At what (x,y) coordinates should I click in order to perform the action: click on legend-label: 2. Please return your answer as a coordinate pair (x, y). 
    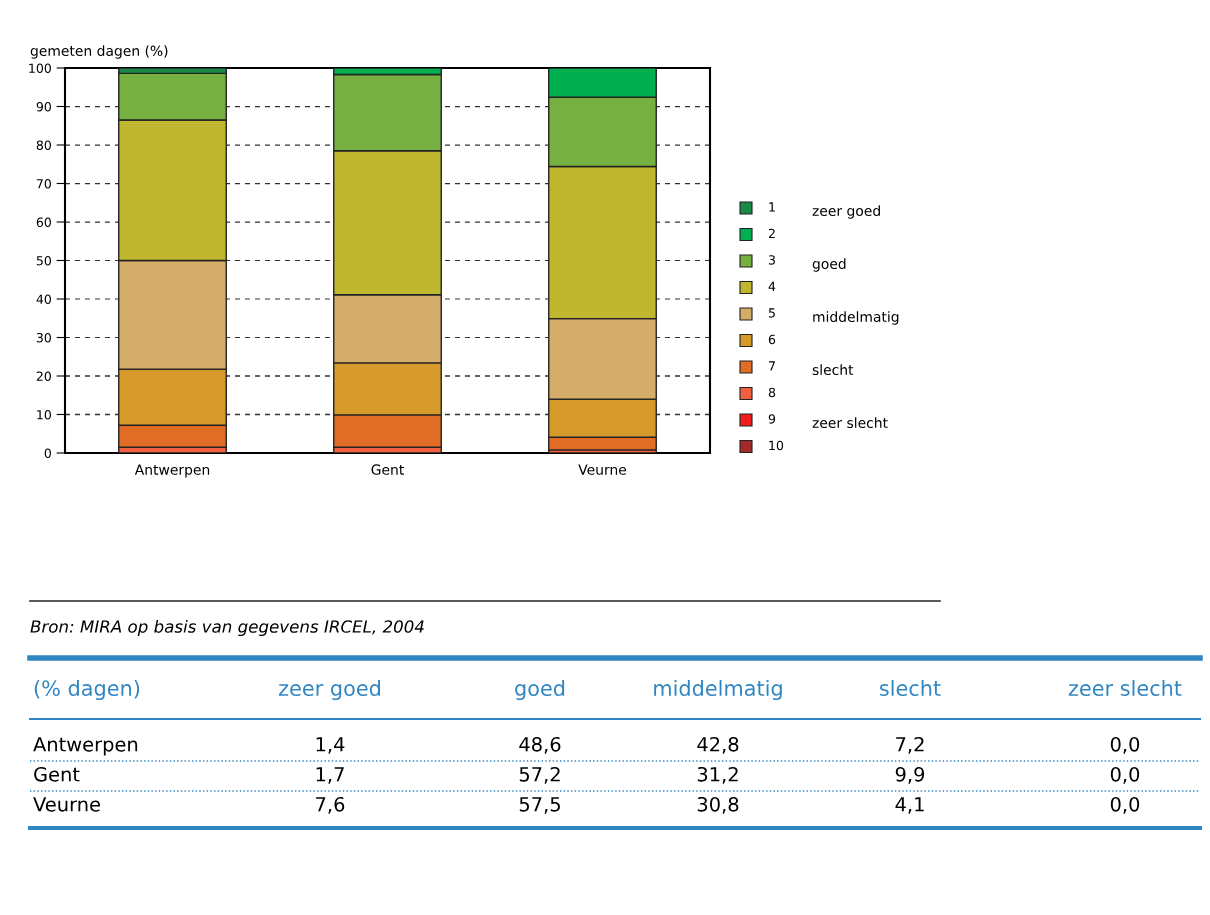
    Looking at the image, I should click on (771, 233).